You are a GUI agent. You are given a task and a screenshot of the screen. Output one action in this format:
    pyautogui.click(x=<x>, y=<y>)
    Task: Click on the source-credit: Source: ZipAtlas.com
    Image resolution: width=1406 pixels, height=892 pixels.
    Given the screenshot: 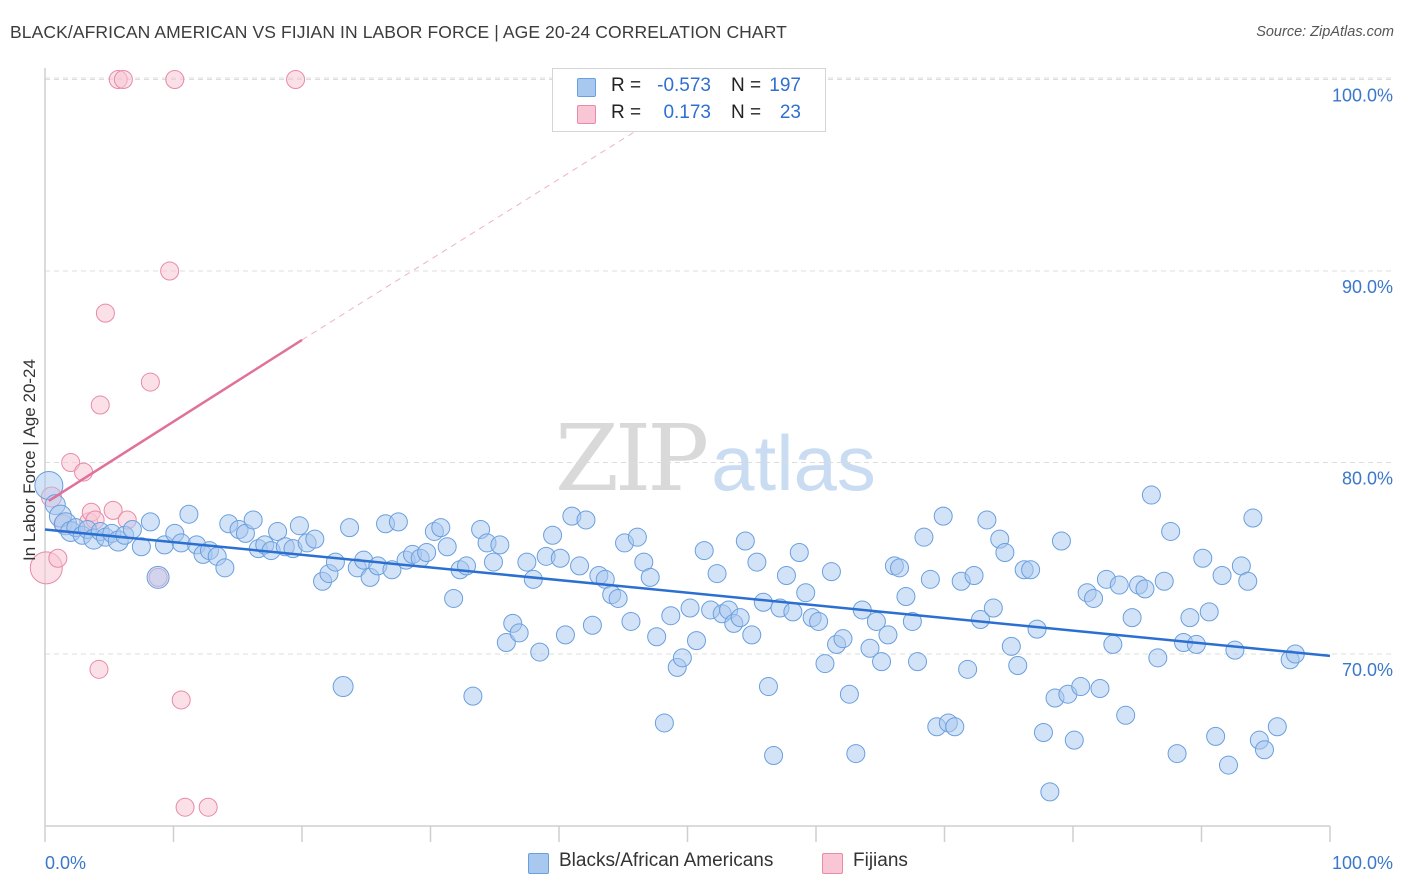 What is the action you would take?
    pyautogui.click(x=1325, y=32)
    